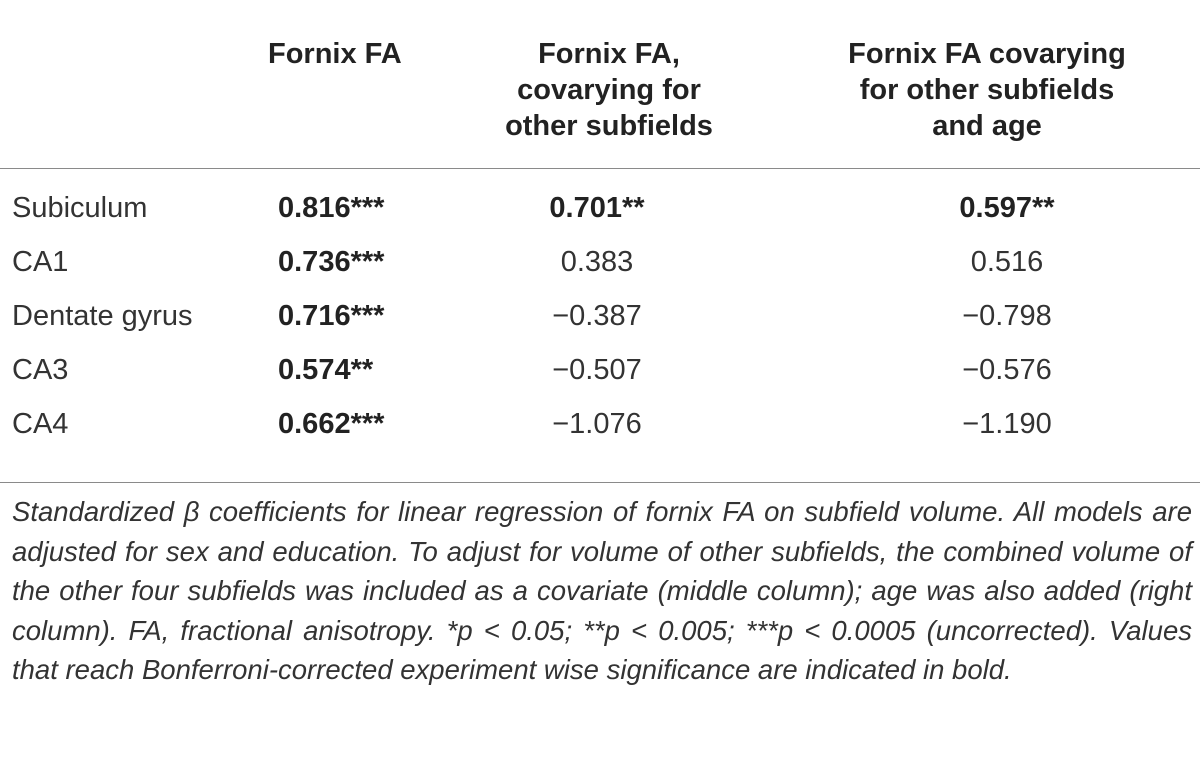 The height and width of the screenshot is (757, 1200). Describe the element at coordinates (331, 207) in the screenshot. I see `cell-value: 0.816***` at that location.